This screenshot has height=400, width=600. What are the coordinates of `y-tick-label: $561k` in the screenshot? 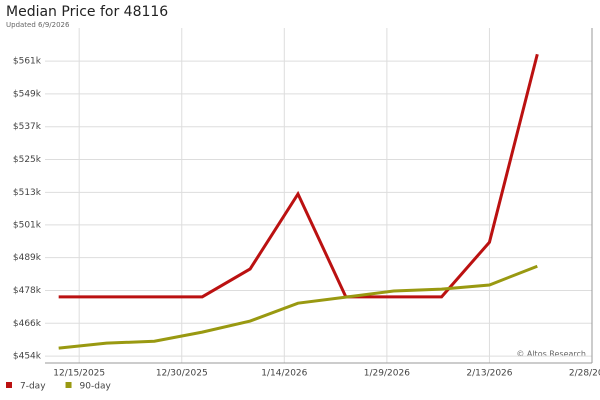 It's located at (27, 62).